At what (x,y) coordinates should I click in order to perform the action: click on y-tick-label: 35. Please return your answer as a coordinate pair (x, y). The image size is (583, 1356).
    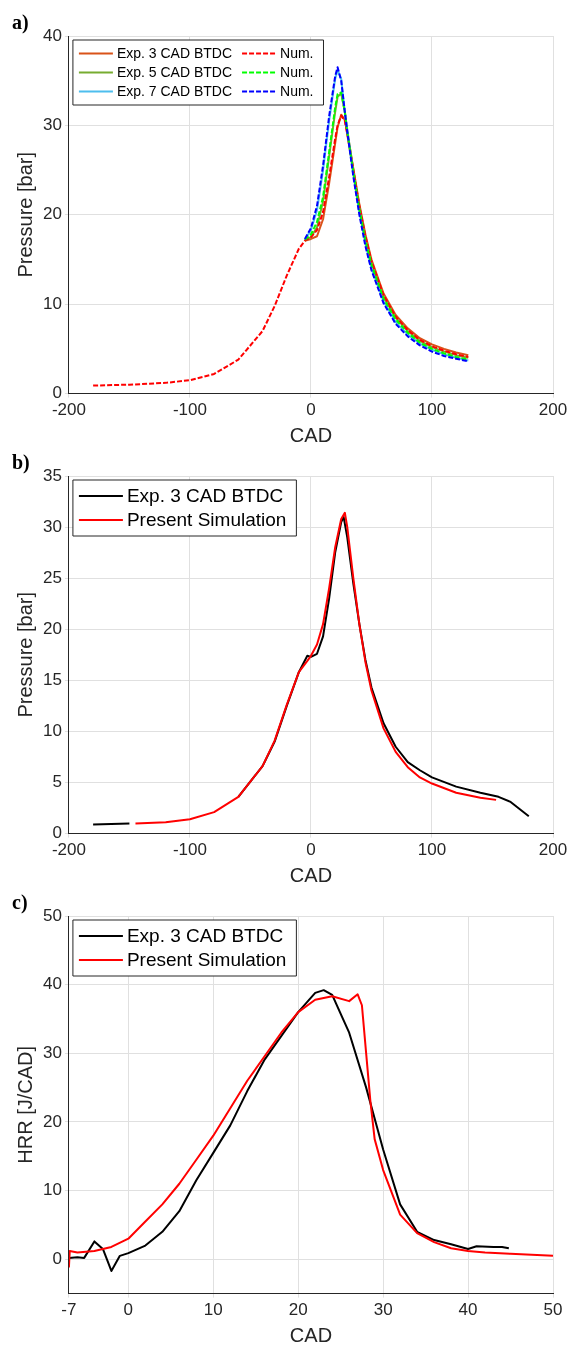
    Looking at the image, I should click on (52, 475).